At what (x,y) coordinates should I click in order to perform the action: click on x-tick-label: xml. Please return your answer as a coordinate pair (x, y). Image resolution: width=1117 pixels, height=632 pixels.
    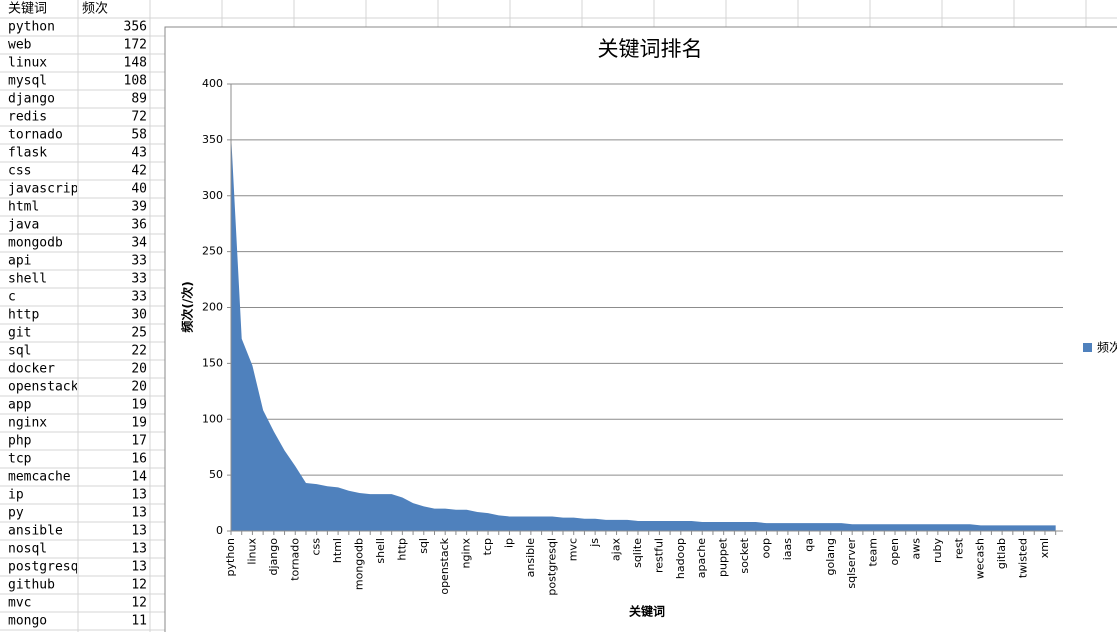
    Looking at the image, I should click on (1044, 548).